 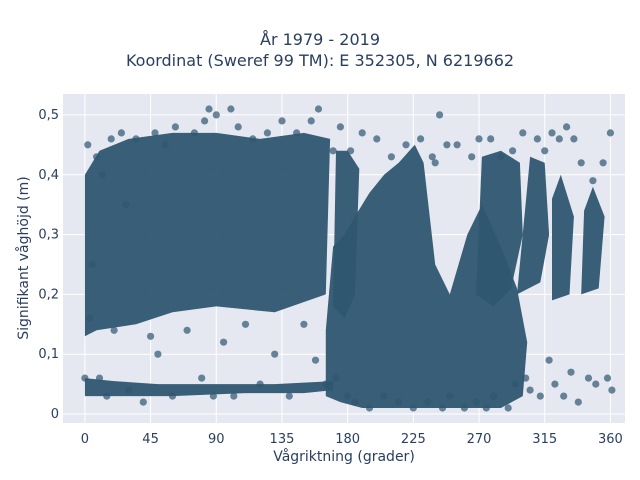 What do you see at coordinates (23, 257) in the screenshot?
I see `y-axis-title: Signifikant våghöjd (m)` at bounding box center [23, 257].